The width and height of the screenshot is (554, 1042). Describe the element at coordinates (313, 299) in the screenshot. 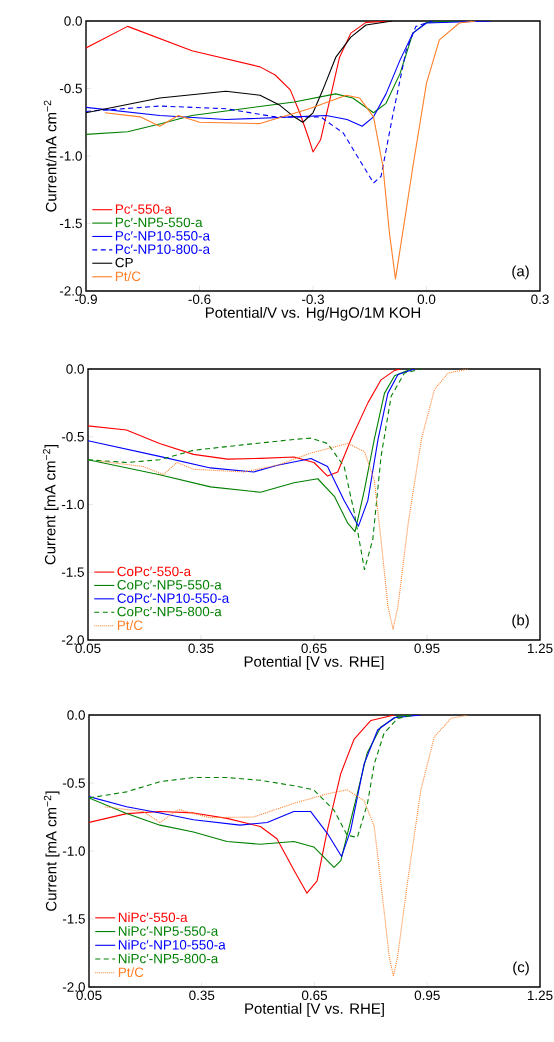

I see `x-tick-label: -0.3` at that location.